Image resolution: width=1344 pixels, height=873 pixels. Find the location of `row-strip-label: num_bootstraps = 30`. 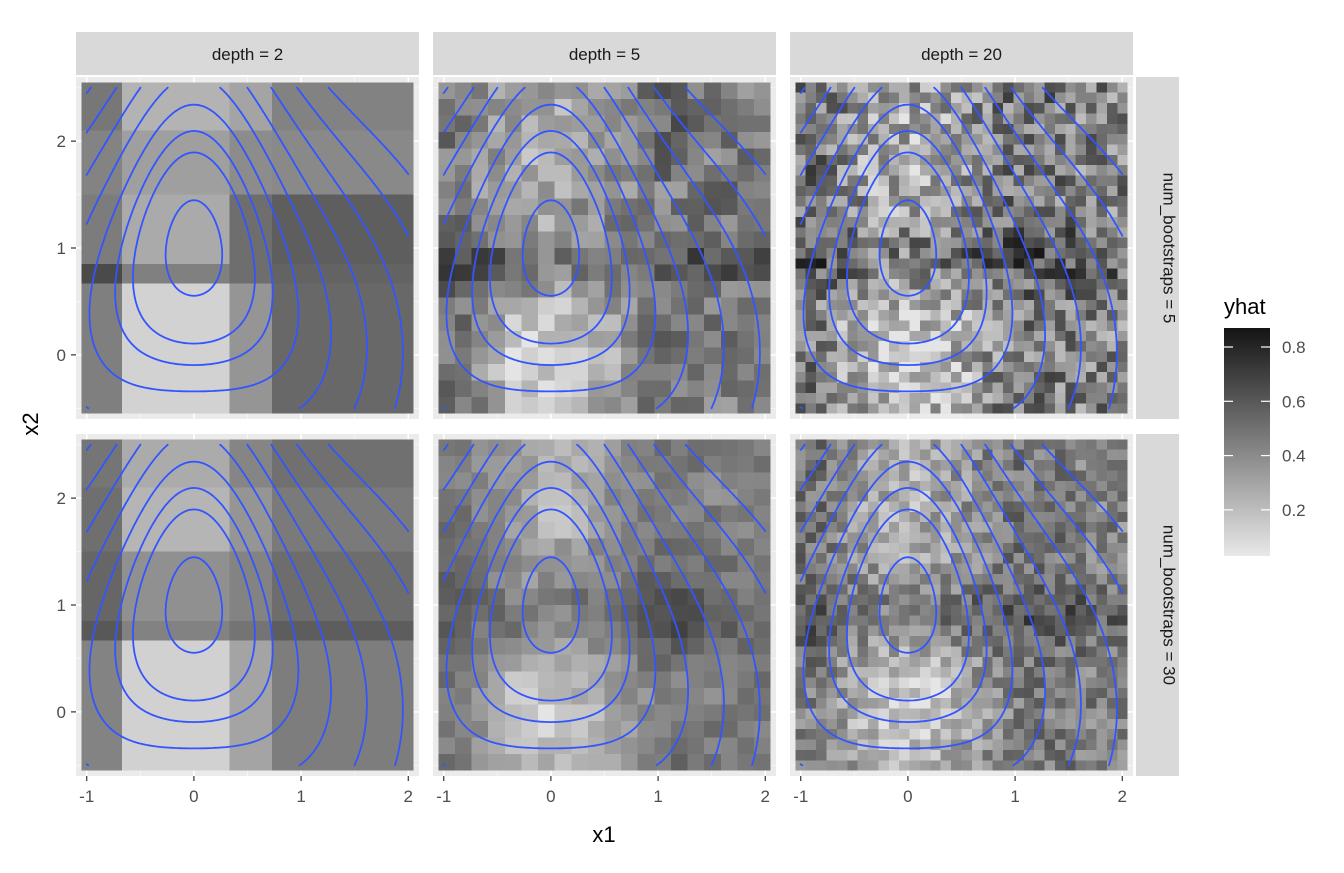

row-strip-label: num_bootstraps = 30 is located at coordinates (1169, 605).